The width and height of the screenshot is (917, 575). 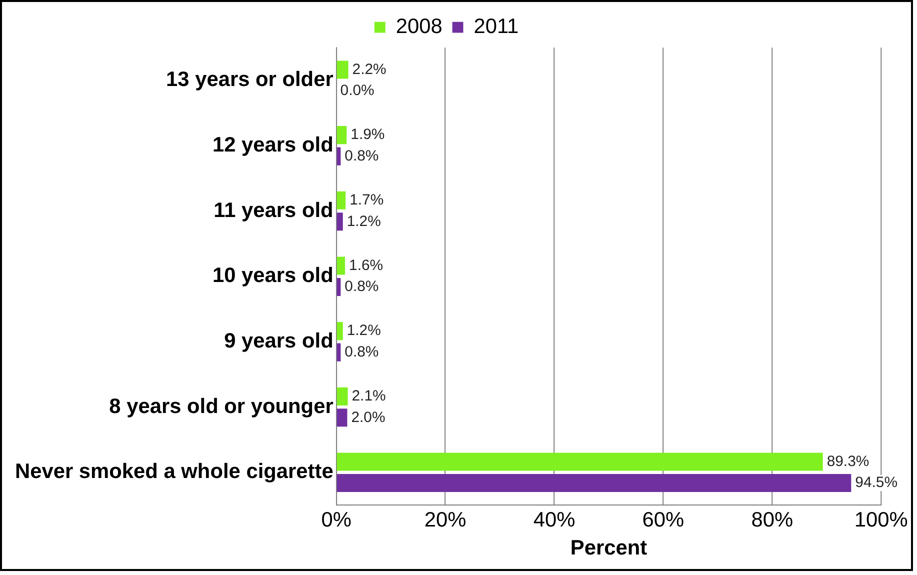 I want to click on data-label: 0.0%, so click(x=357, y=91).